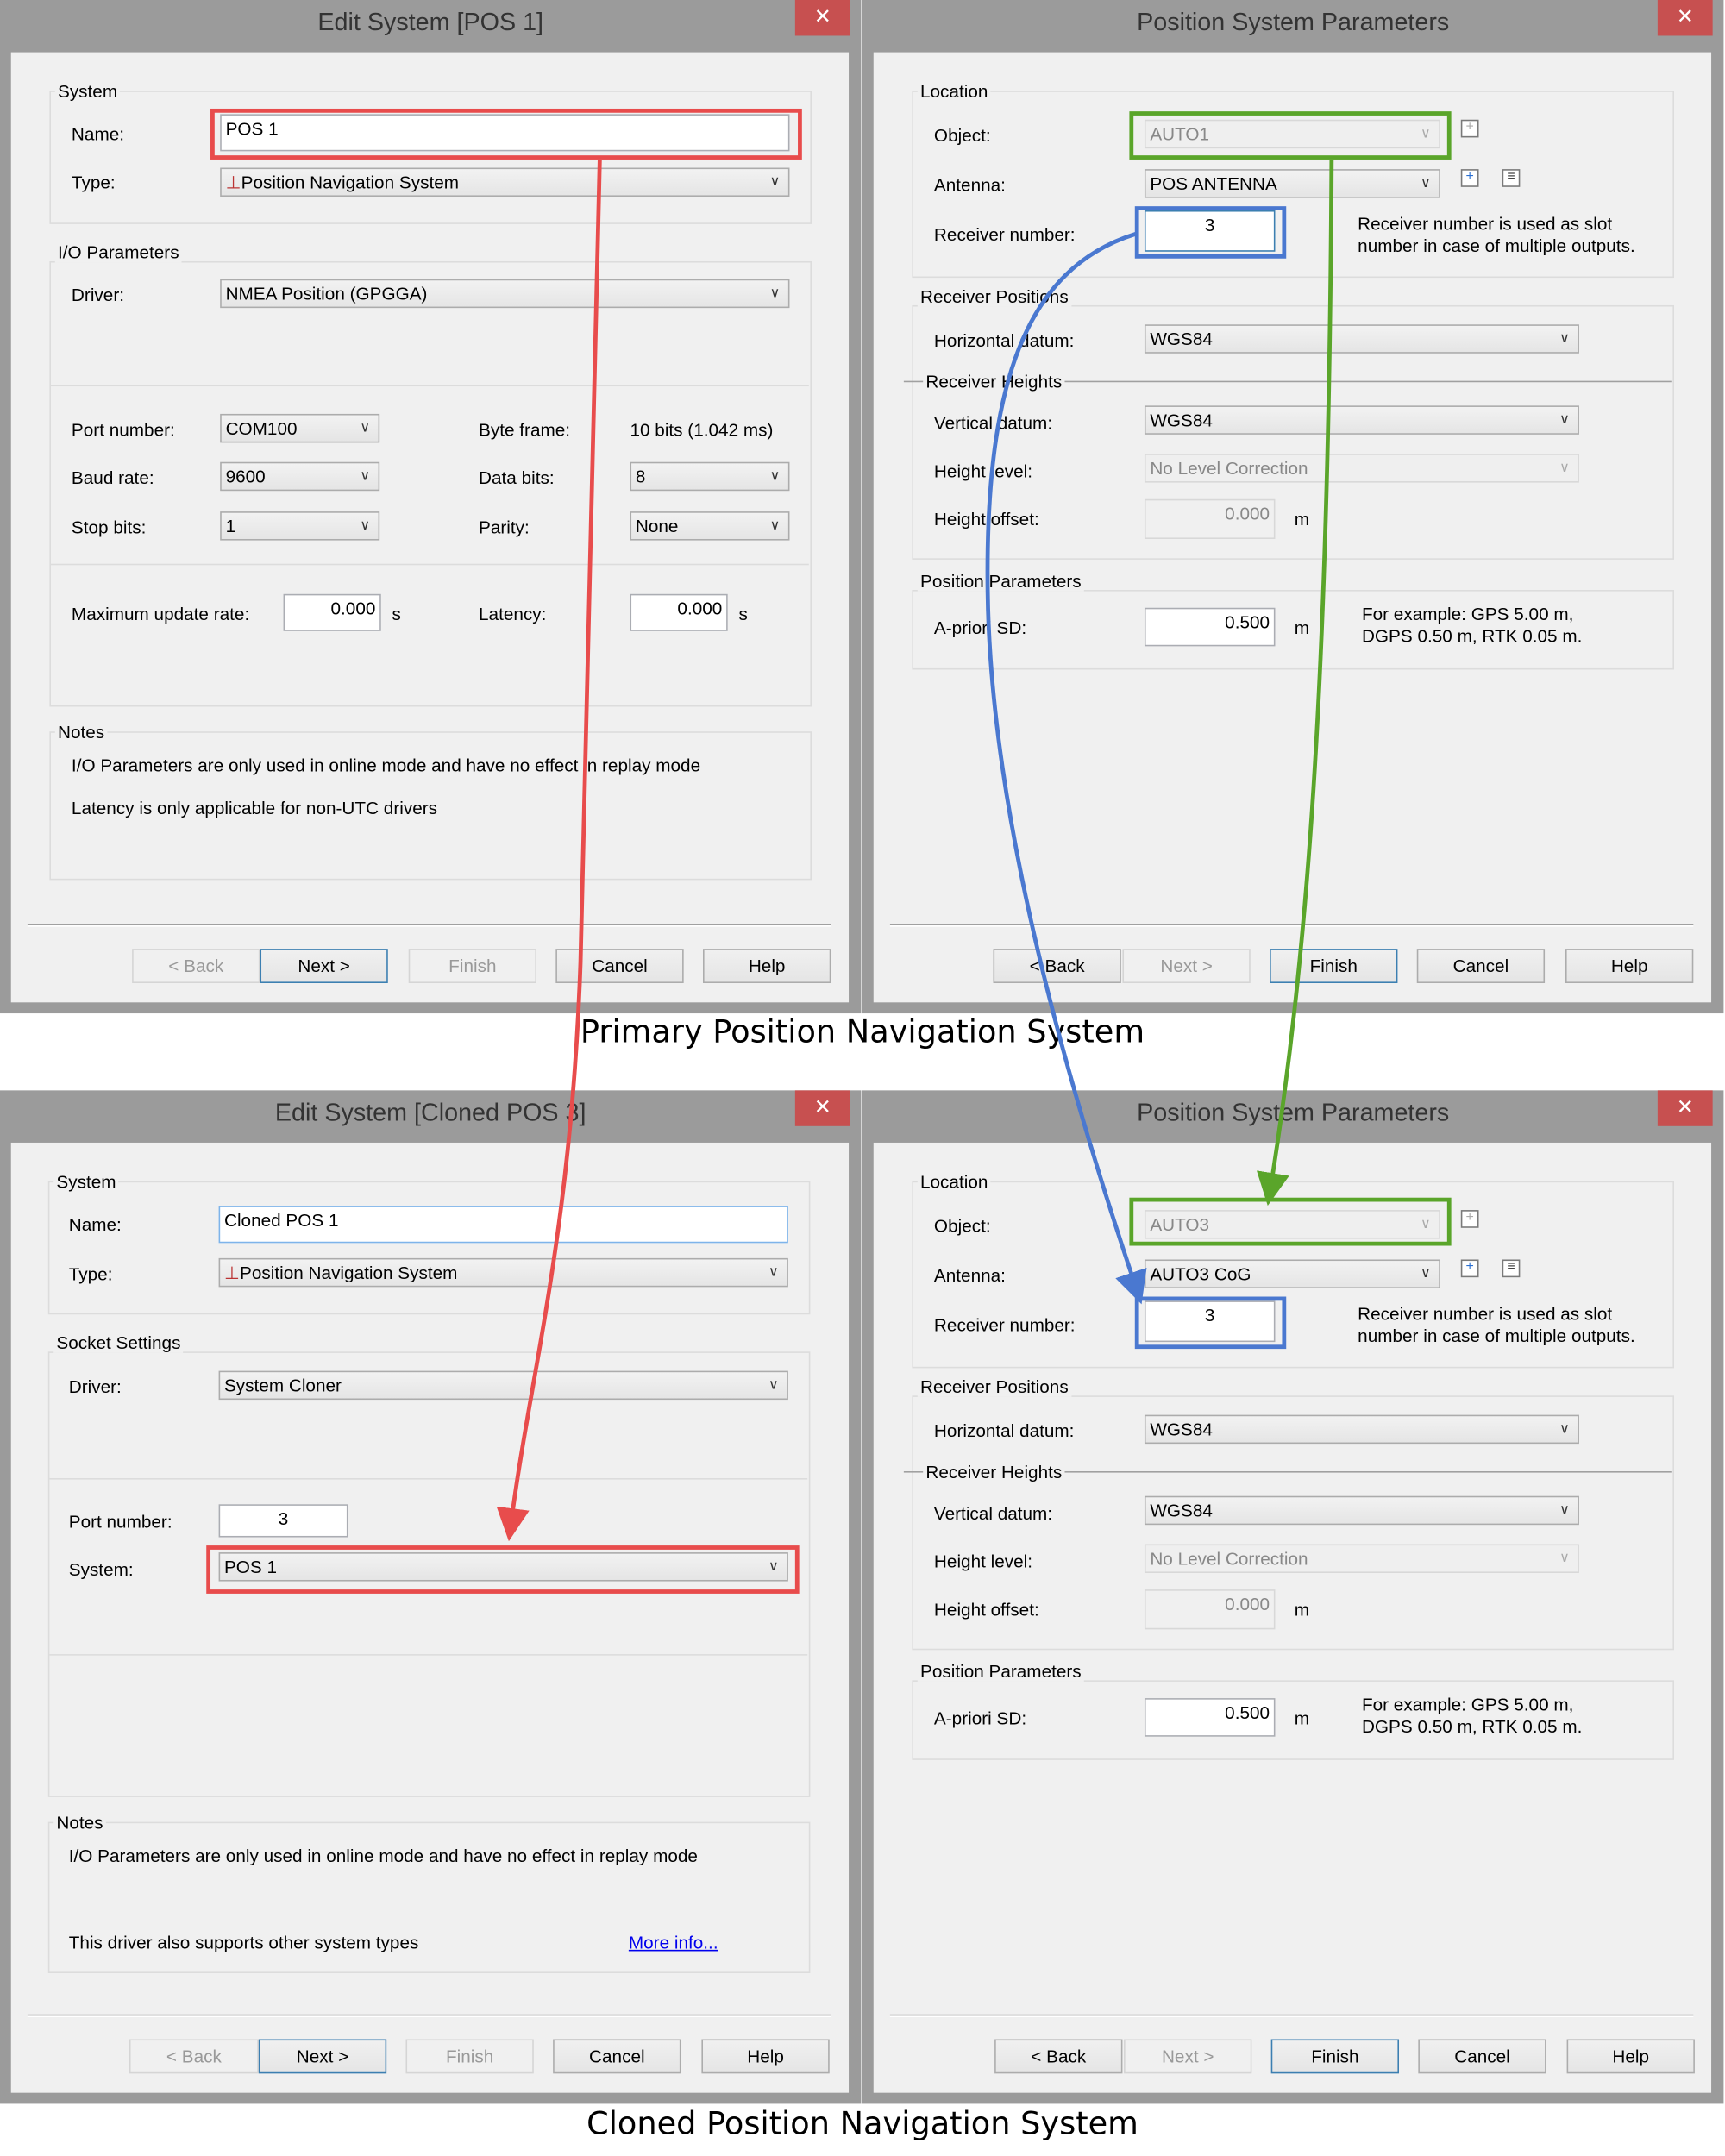  Describe the element at coordinates (234, 182) in the screenshot. I see `position-system-icon: ⊥` at that location.